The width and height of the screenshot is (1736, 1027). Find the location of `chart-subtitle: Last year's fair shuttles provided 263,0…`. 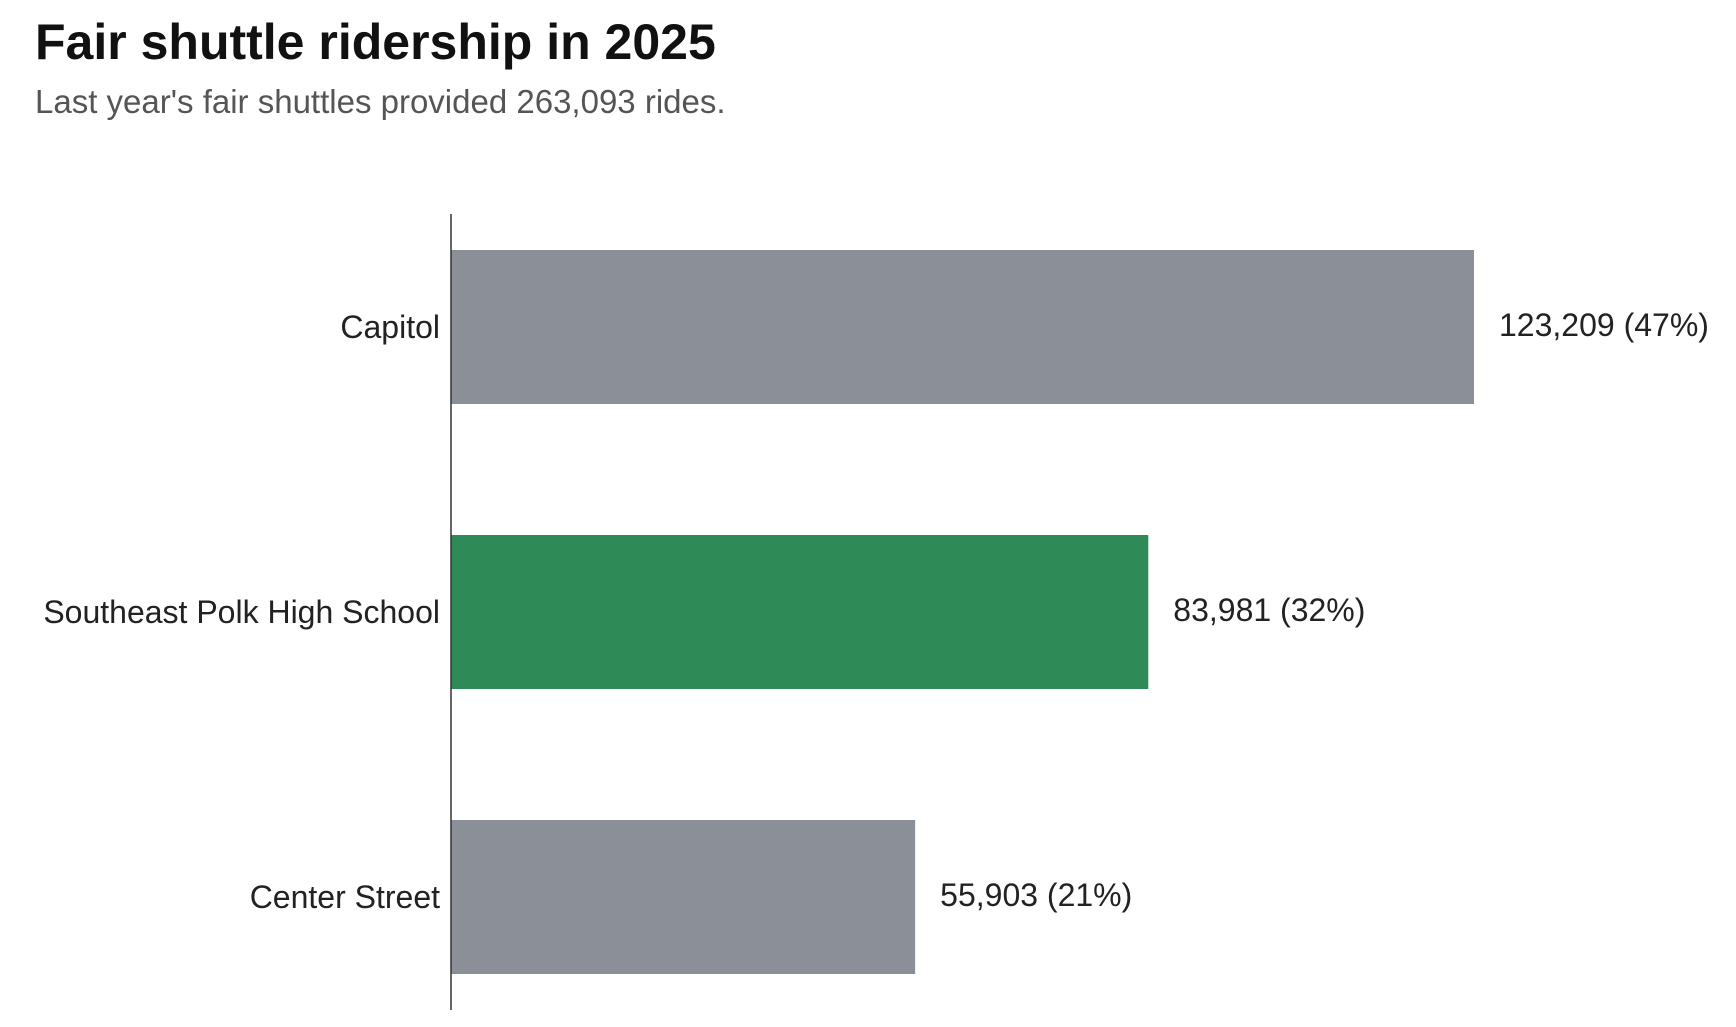

chart-subtitle: Last year's fair shuttles provided 263,0… is located at coordinates (380, 101).